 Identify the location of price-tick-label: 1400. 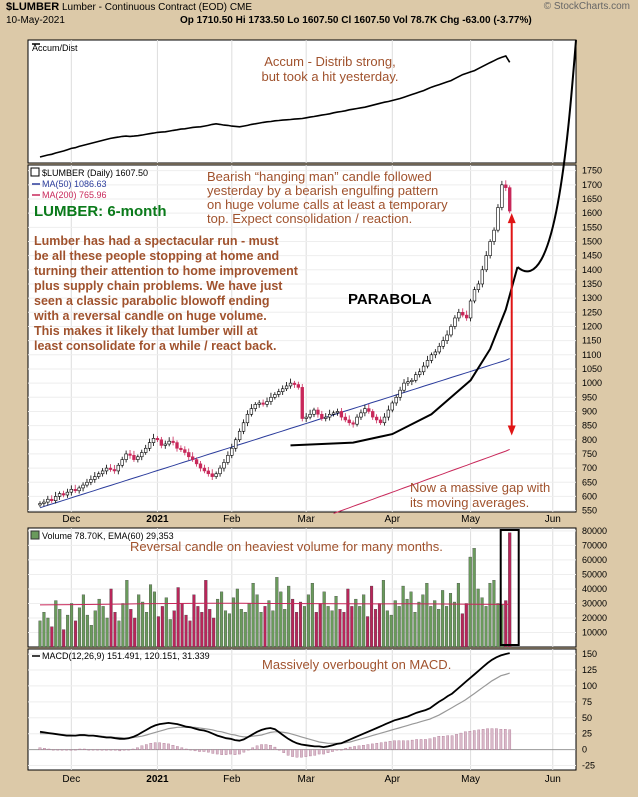
(592, 270).